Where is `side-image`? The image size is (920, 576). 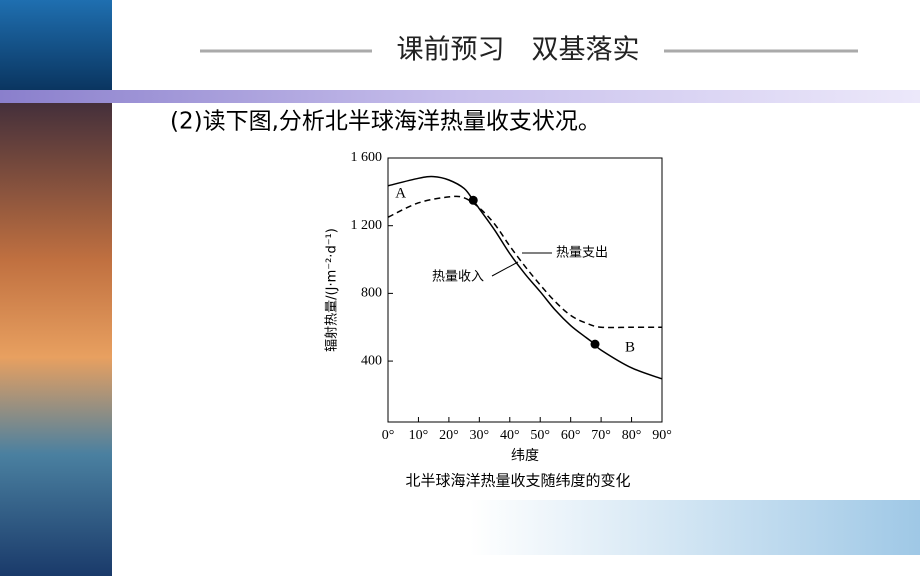 side-image is located at coordinates (56, 333).